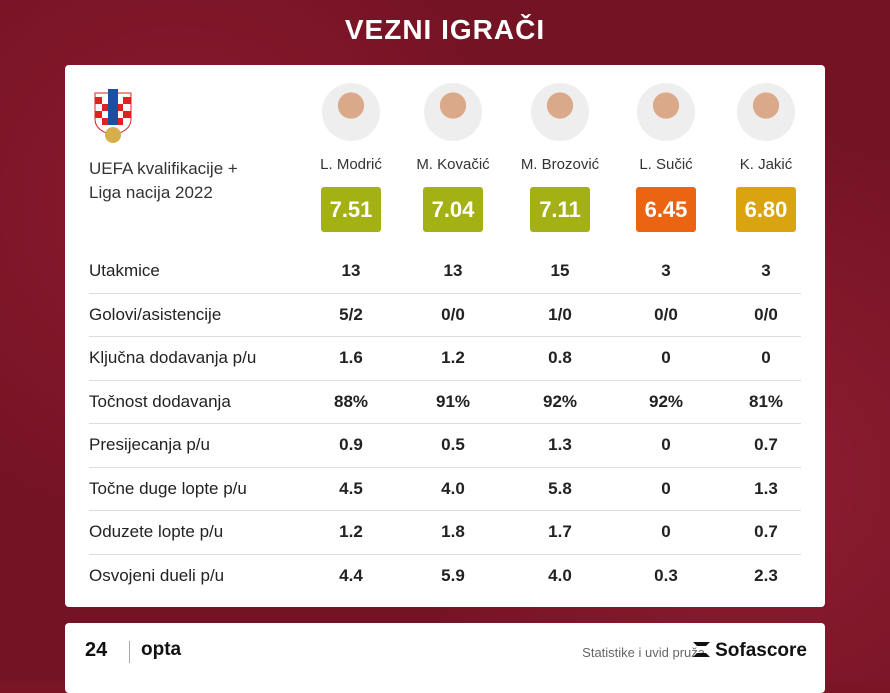  I want to click on sofascore-text: Sofascore, so click(761, 650).